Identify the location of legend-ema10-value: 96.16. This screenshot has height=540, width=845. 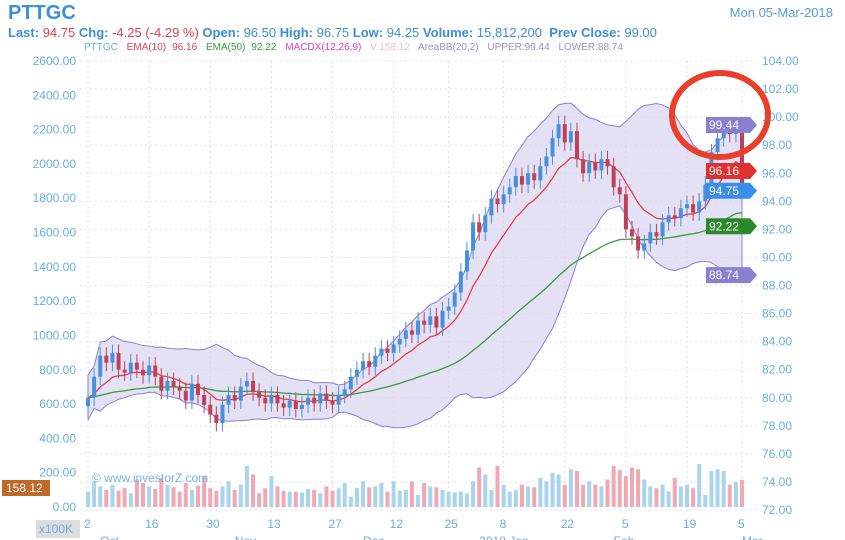
(185, 47).